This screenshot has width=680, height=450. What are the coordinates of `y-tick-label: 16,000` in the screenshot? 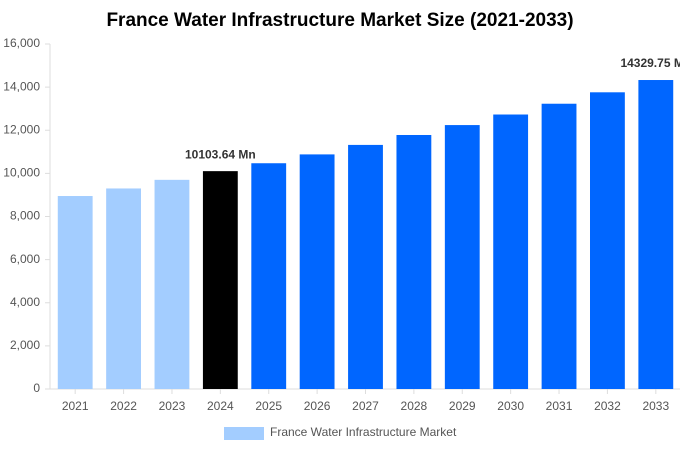 It's located at (21, 43).